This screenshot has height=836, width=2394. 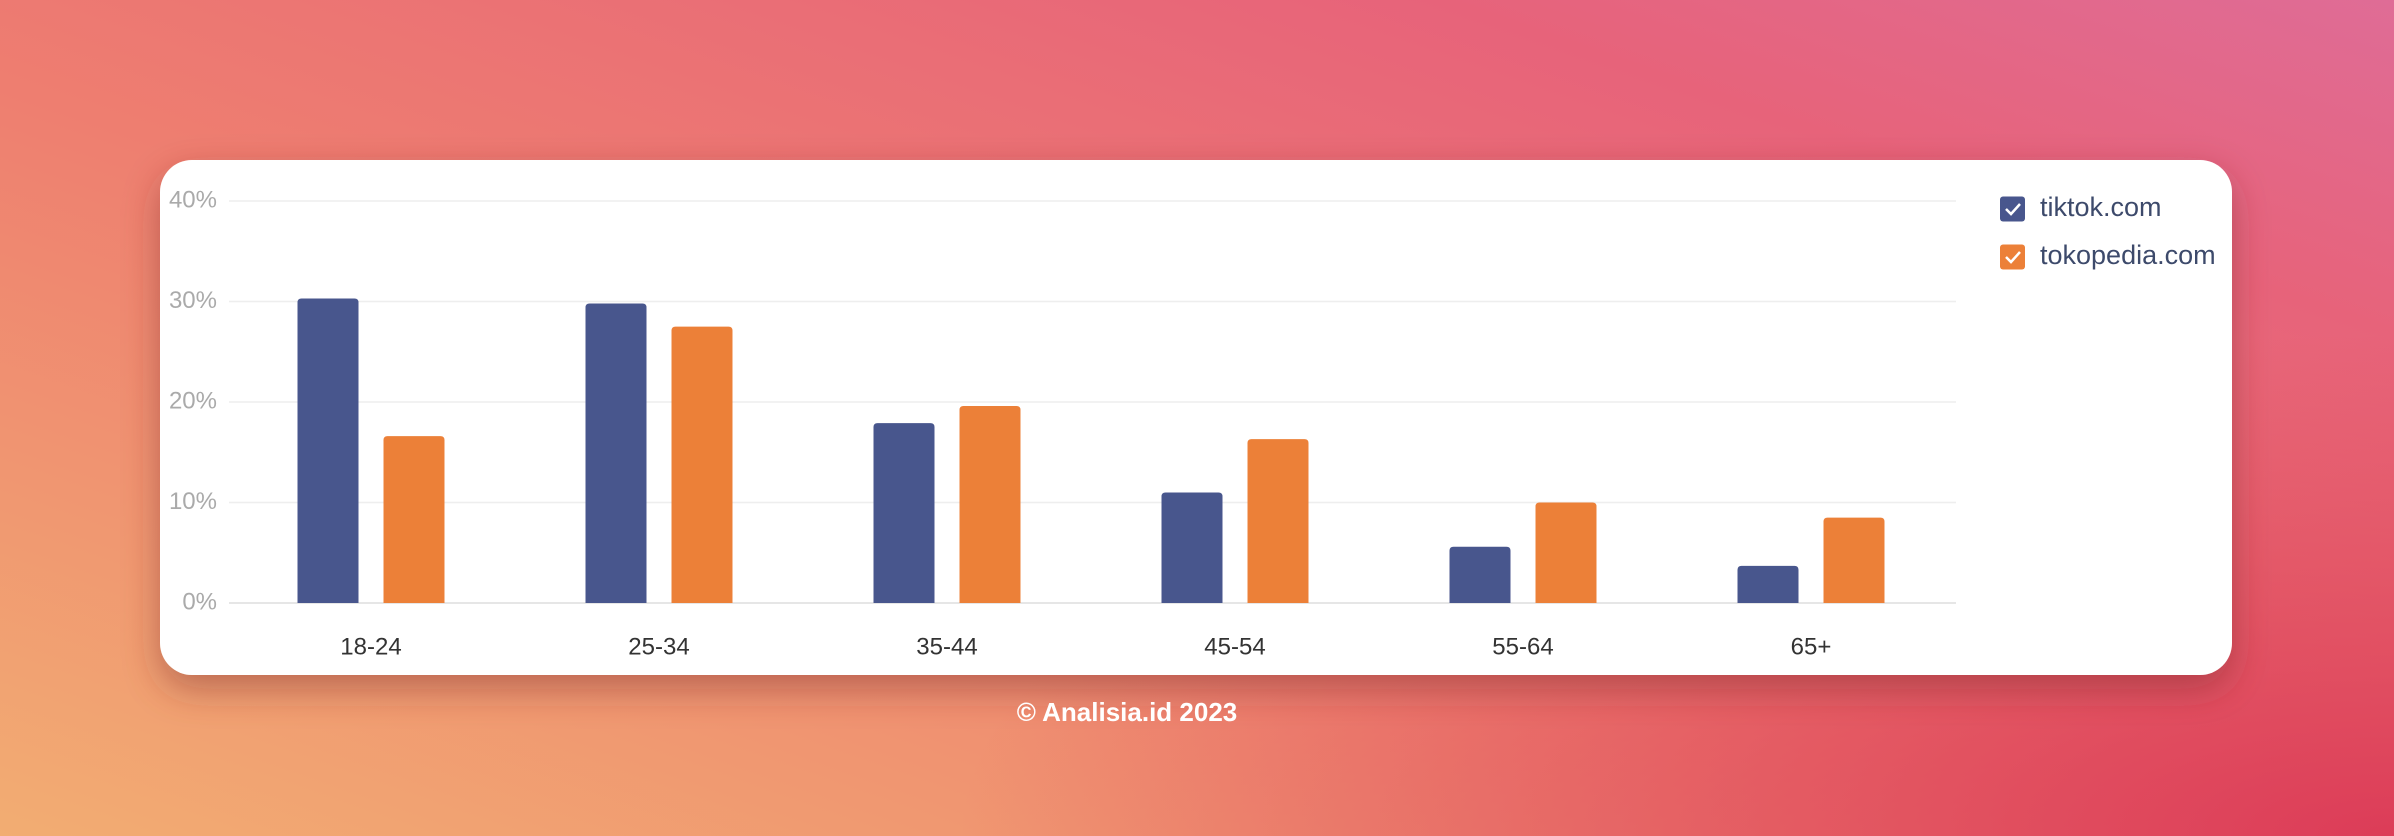 What do you see at coordinates (199, 601) in the screenshot?
I see `y-tick-label: 0%` at bounding box center [199, 601].